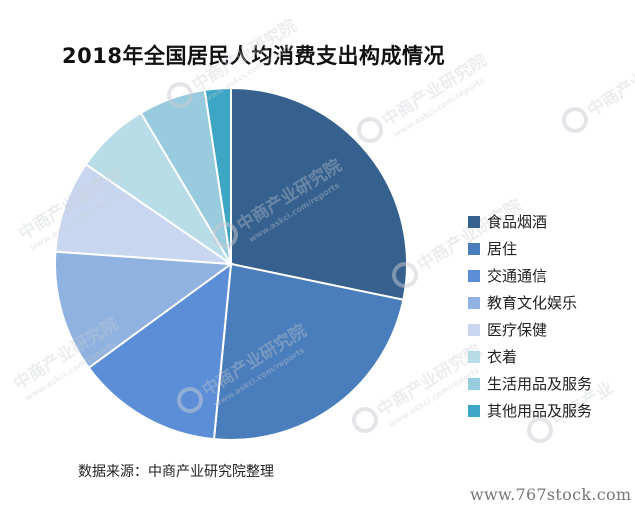 The height and width of the screenshot is (510, 635). I want to click on legend-label: 衣着, so click(502, 357).